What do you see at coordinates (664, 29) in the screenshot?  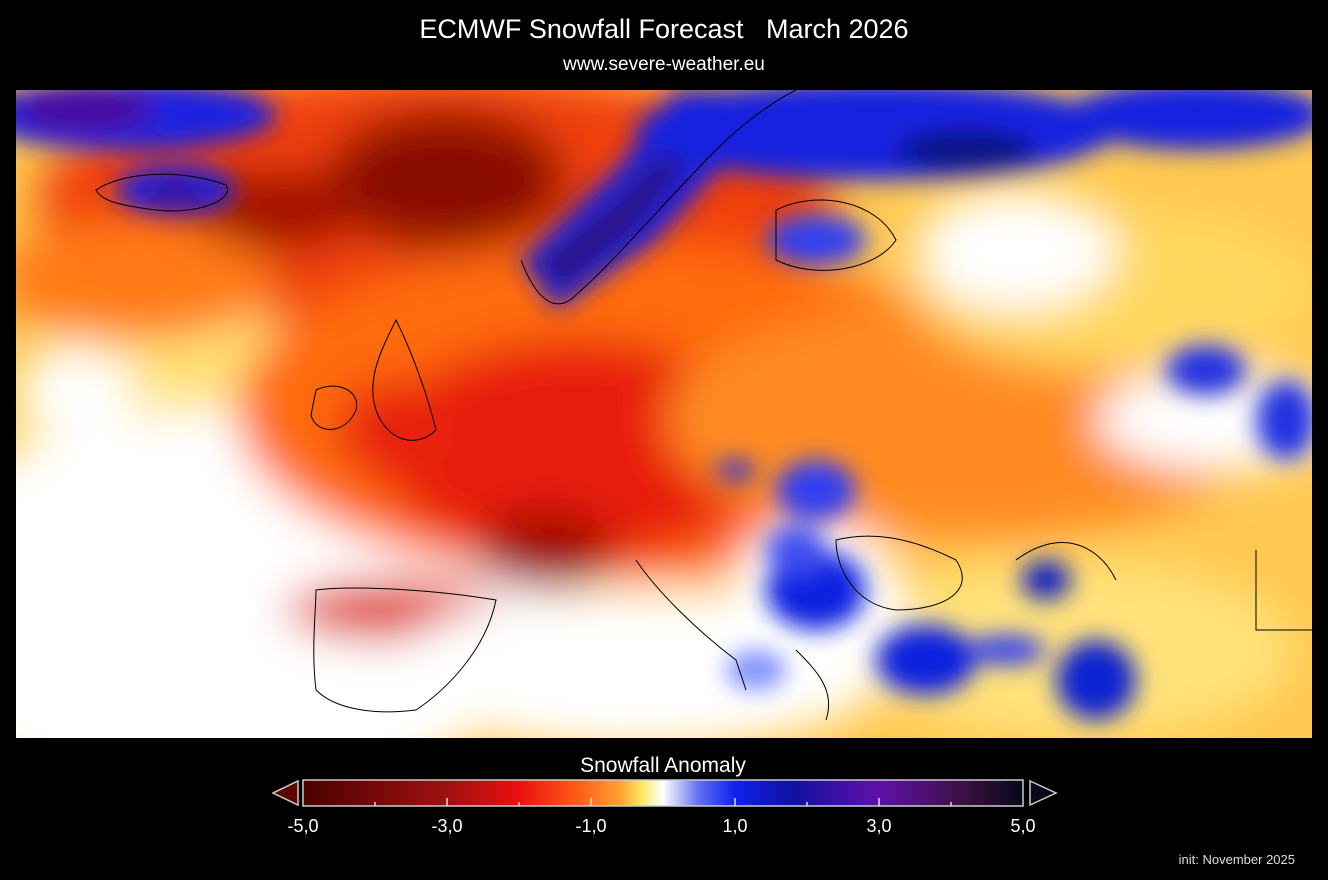 I see `chart-title: ECMWF Snowfall Forecast March 2026` at bounding box center [664, 29].